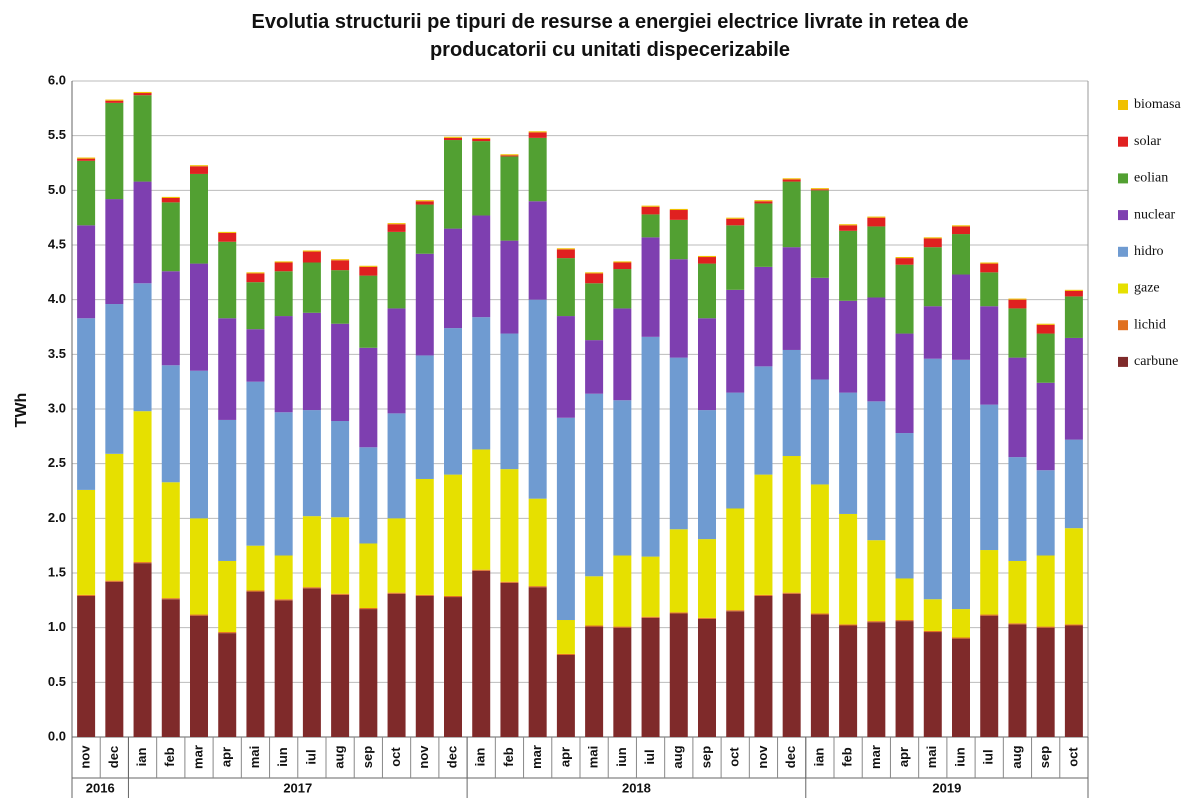 Image resolution: width=1197 pixels, height=798 pixels. Describe the element at coordinates (339, 756) in the screenshot. I see `x-tick-label: aug` at that location.